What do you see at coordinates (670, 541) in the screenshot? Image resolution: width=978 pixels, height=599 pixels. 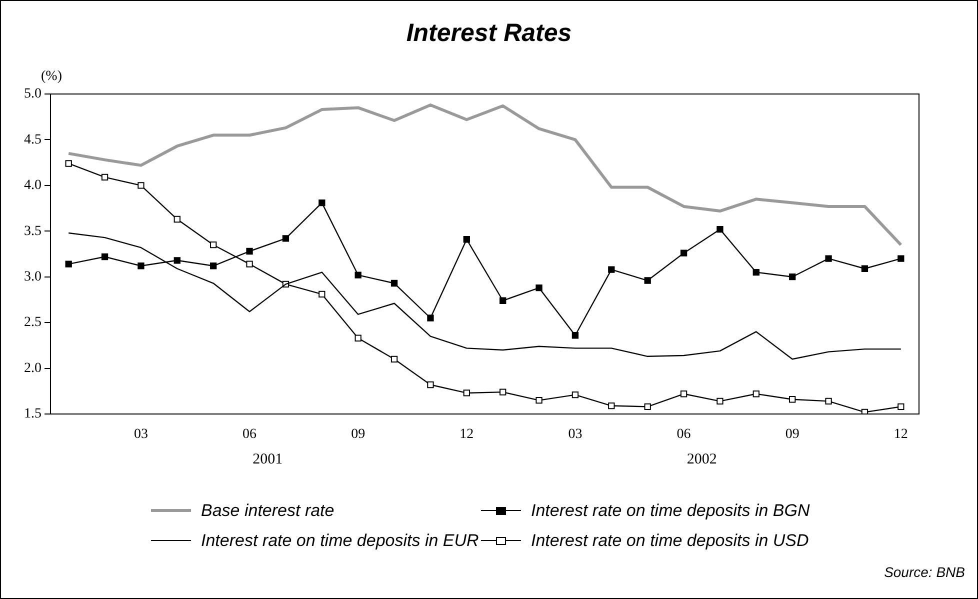 I see `legend-label: Interest rate on time deposits in USD` at bounding box center [670, 541].